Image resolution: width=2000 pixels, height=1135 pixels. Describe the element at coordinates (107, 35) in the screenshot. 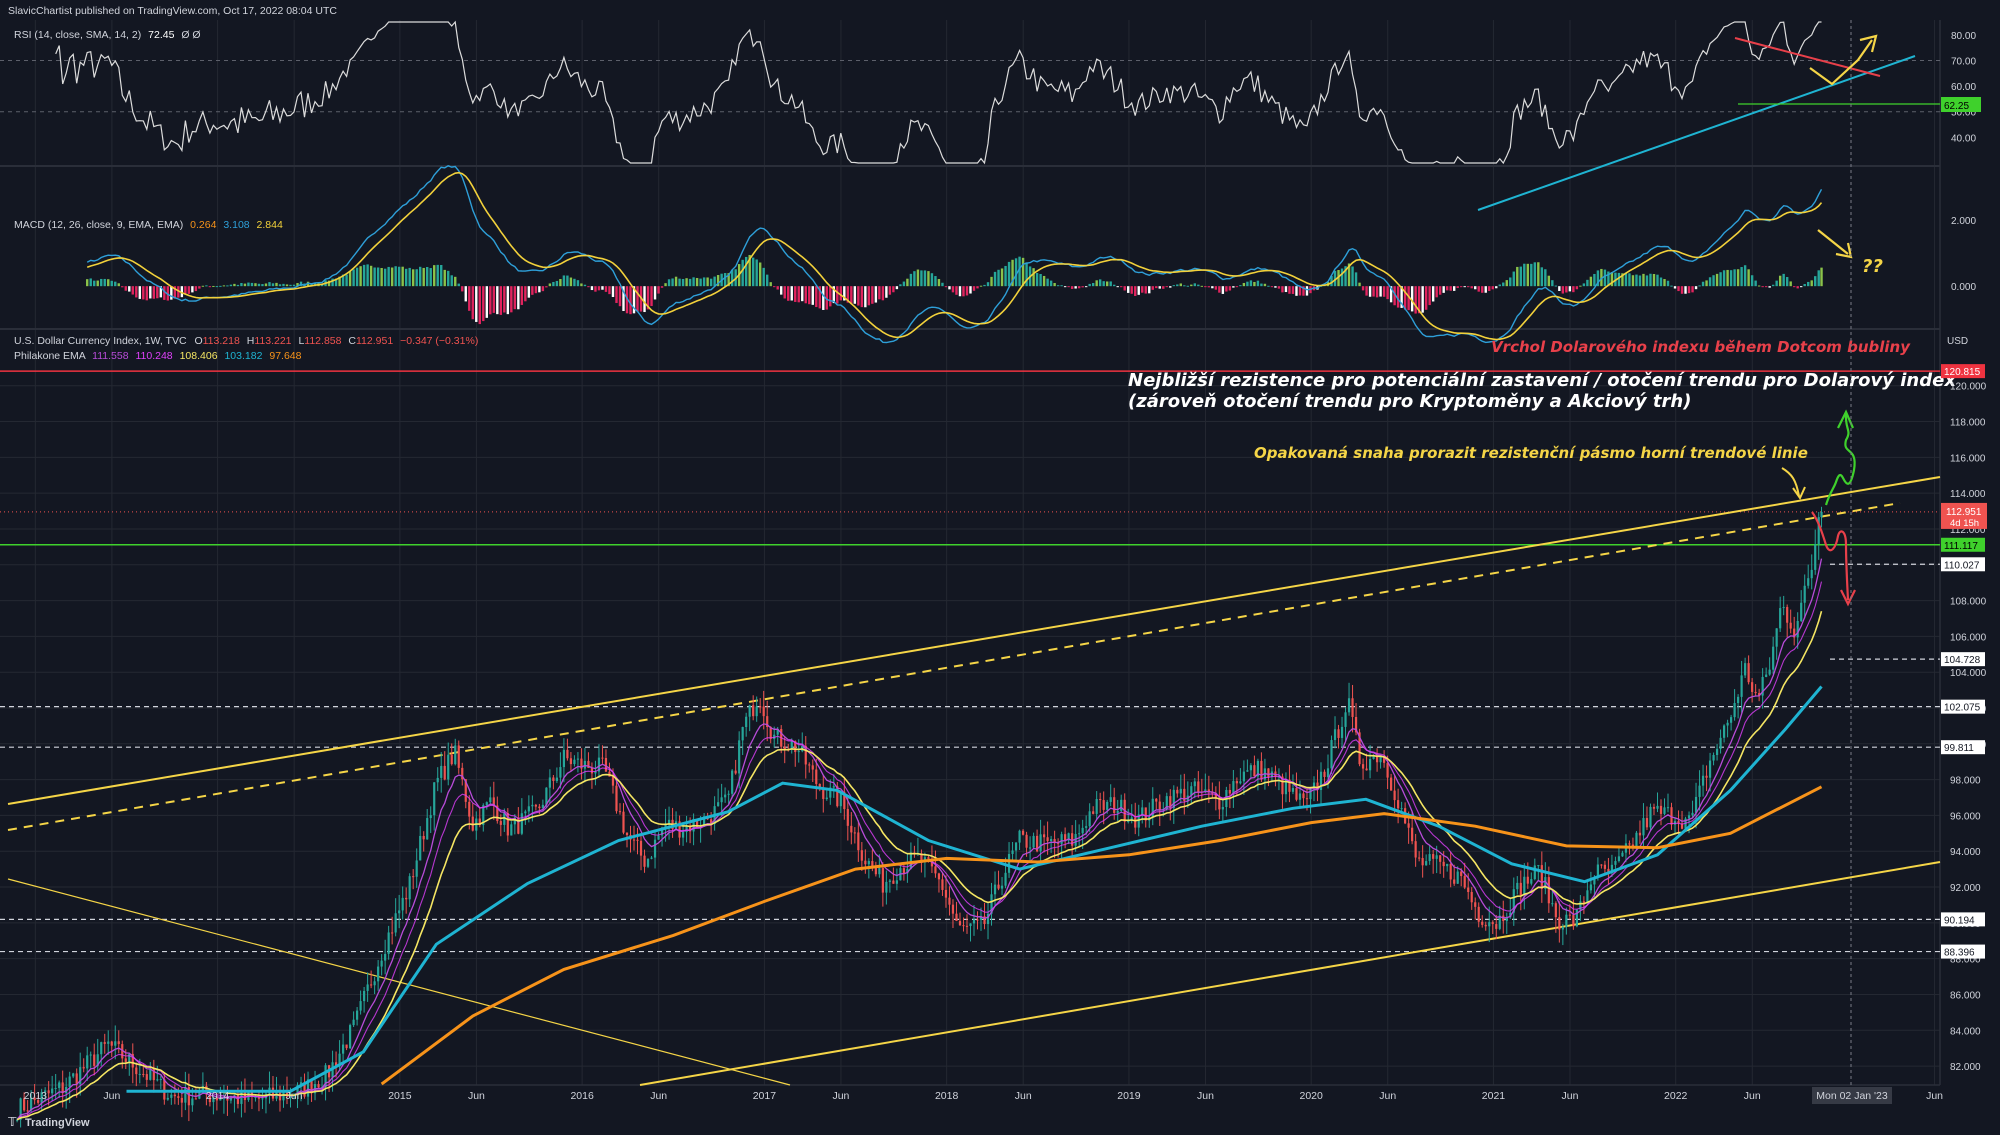

I see `rsi-legend: RSI (14, close, SMA, 14, 2) 72.45 Ø Ø` at that location.